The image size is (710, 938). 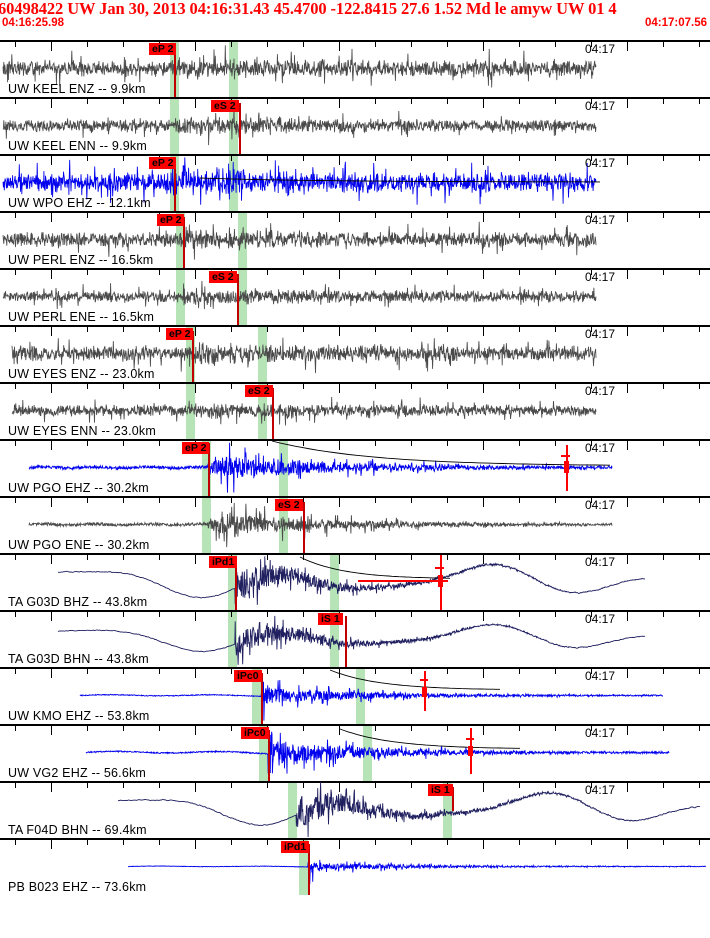 I want to click on coda-envelope, so click(x=414, y=679).